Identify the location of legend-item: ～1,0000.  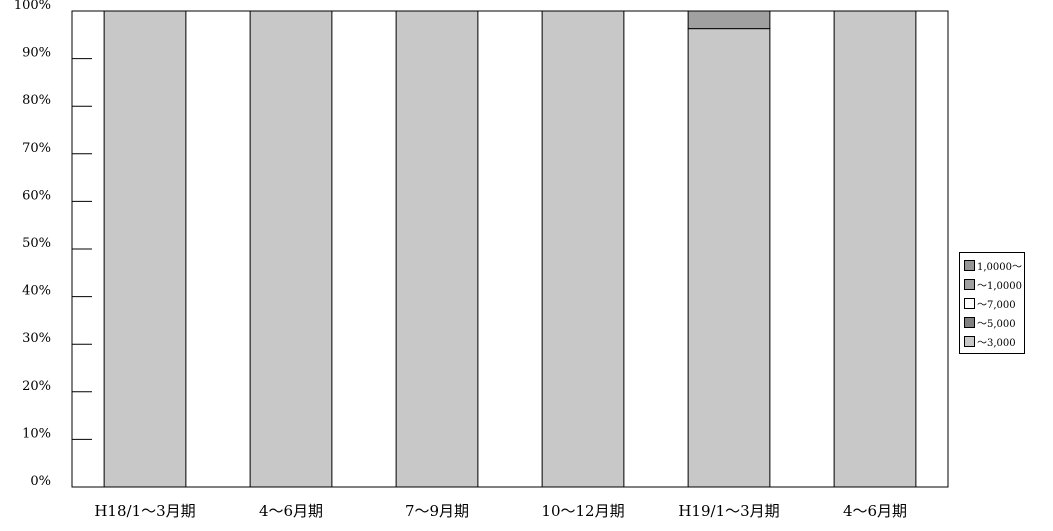
(994, 284).